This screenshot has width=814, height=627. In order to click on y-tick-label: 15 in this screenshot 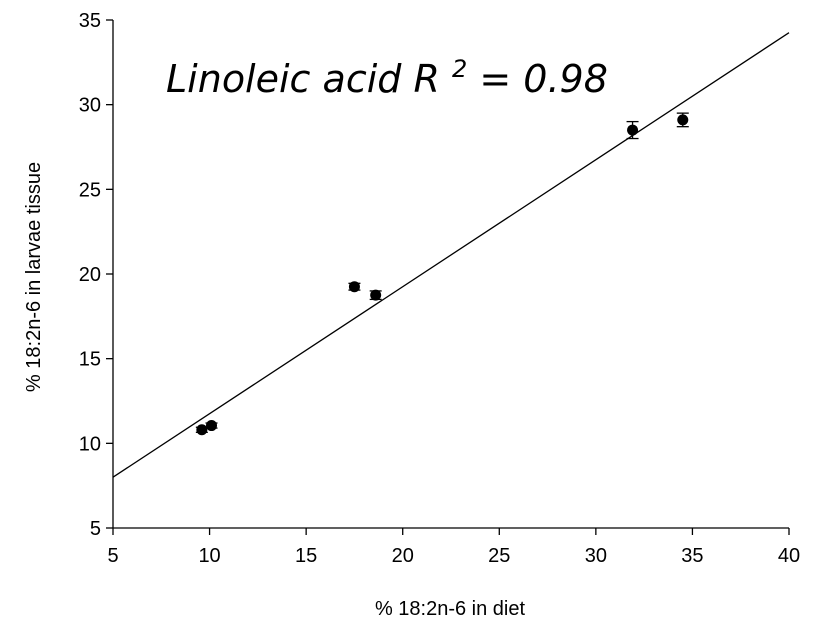, I will do `click(90, 360)`.